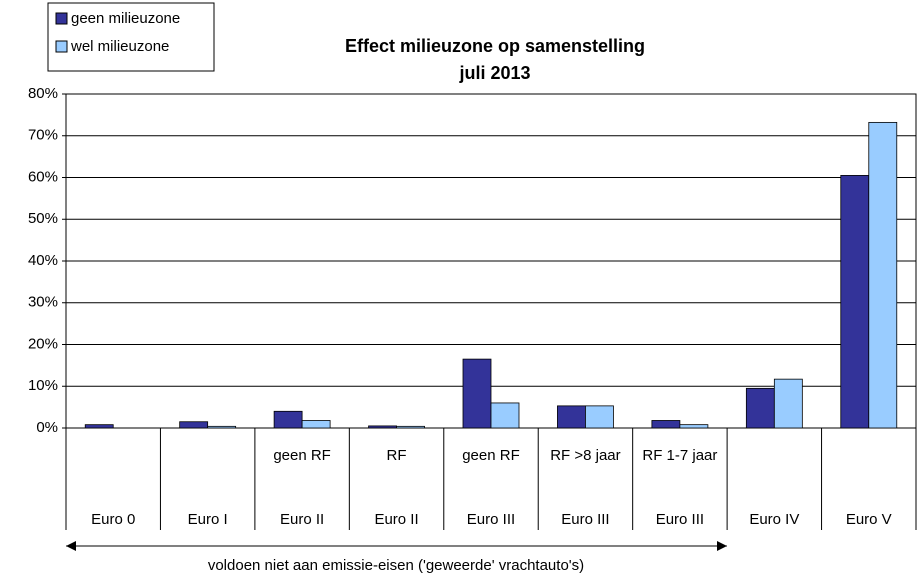  I want to click on x-subcategory-label: RF, so click(396, 455).